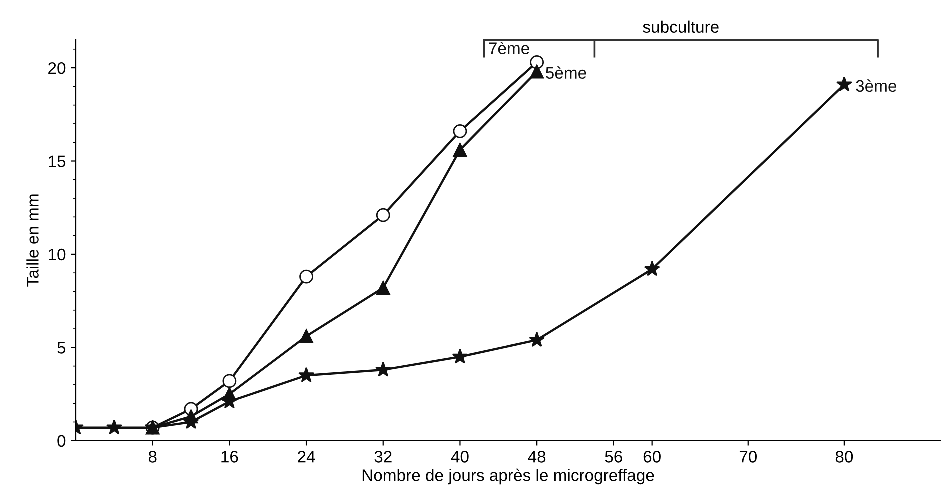  Describe the element at coordinates (681, 27) in the screenshot. I see `text: subculture` at that location.